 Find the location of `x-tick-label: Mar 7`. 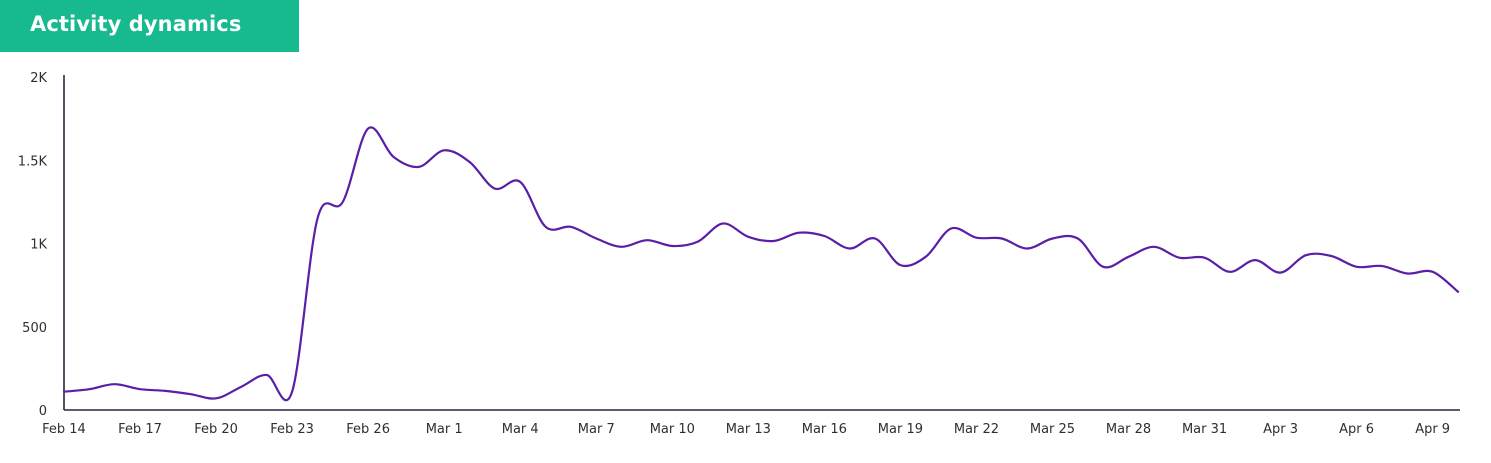

x-tick-label: Mar 7 is located at coordinates (596, 429).